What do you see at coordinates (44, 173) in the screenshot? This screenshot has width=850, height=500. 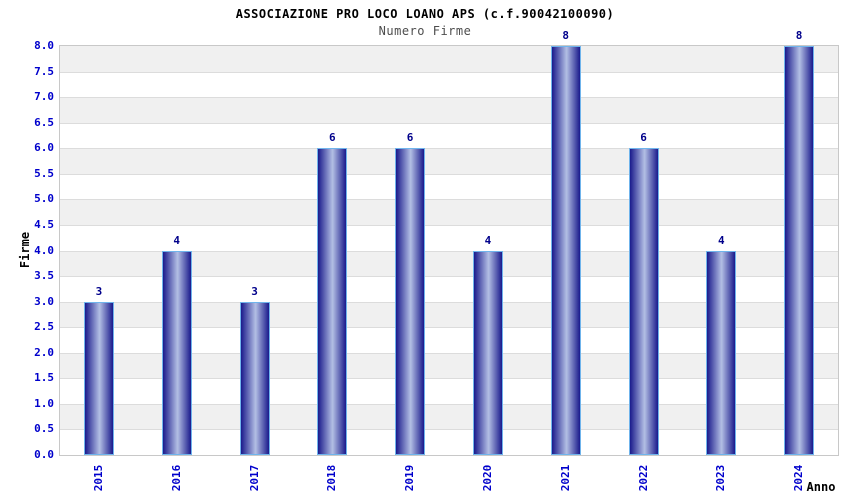 I see `y-tick-label: 5.5` at bounding box center [44, 173].